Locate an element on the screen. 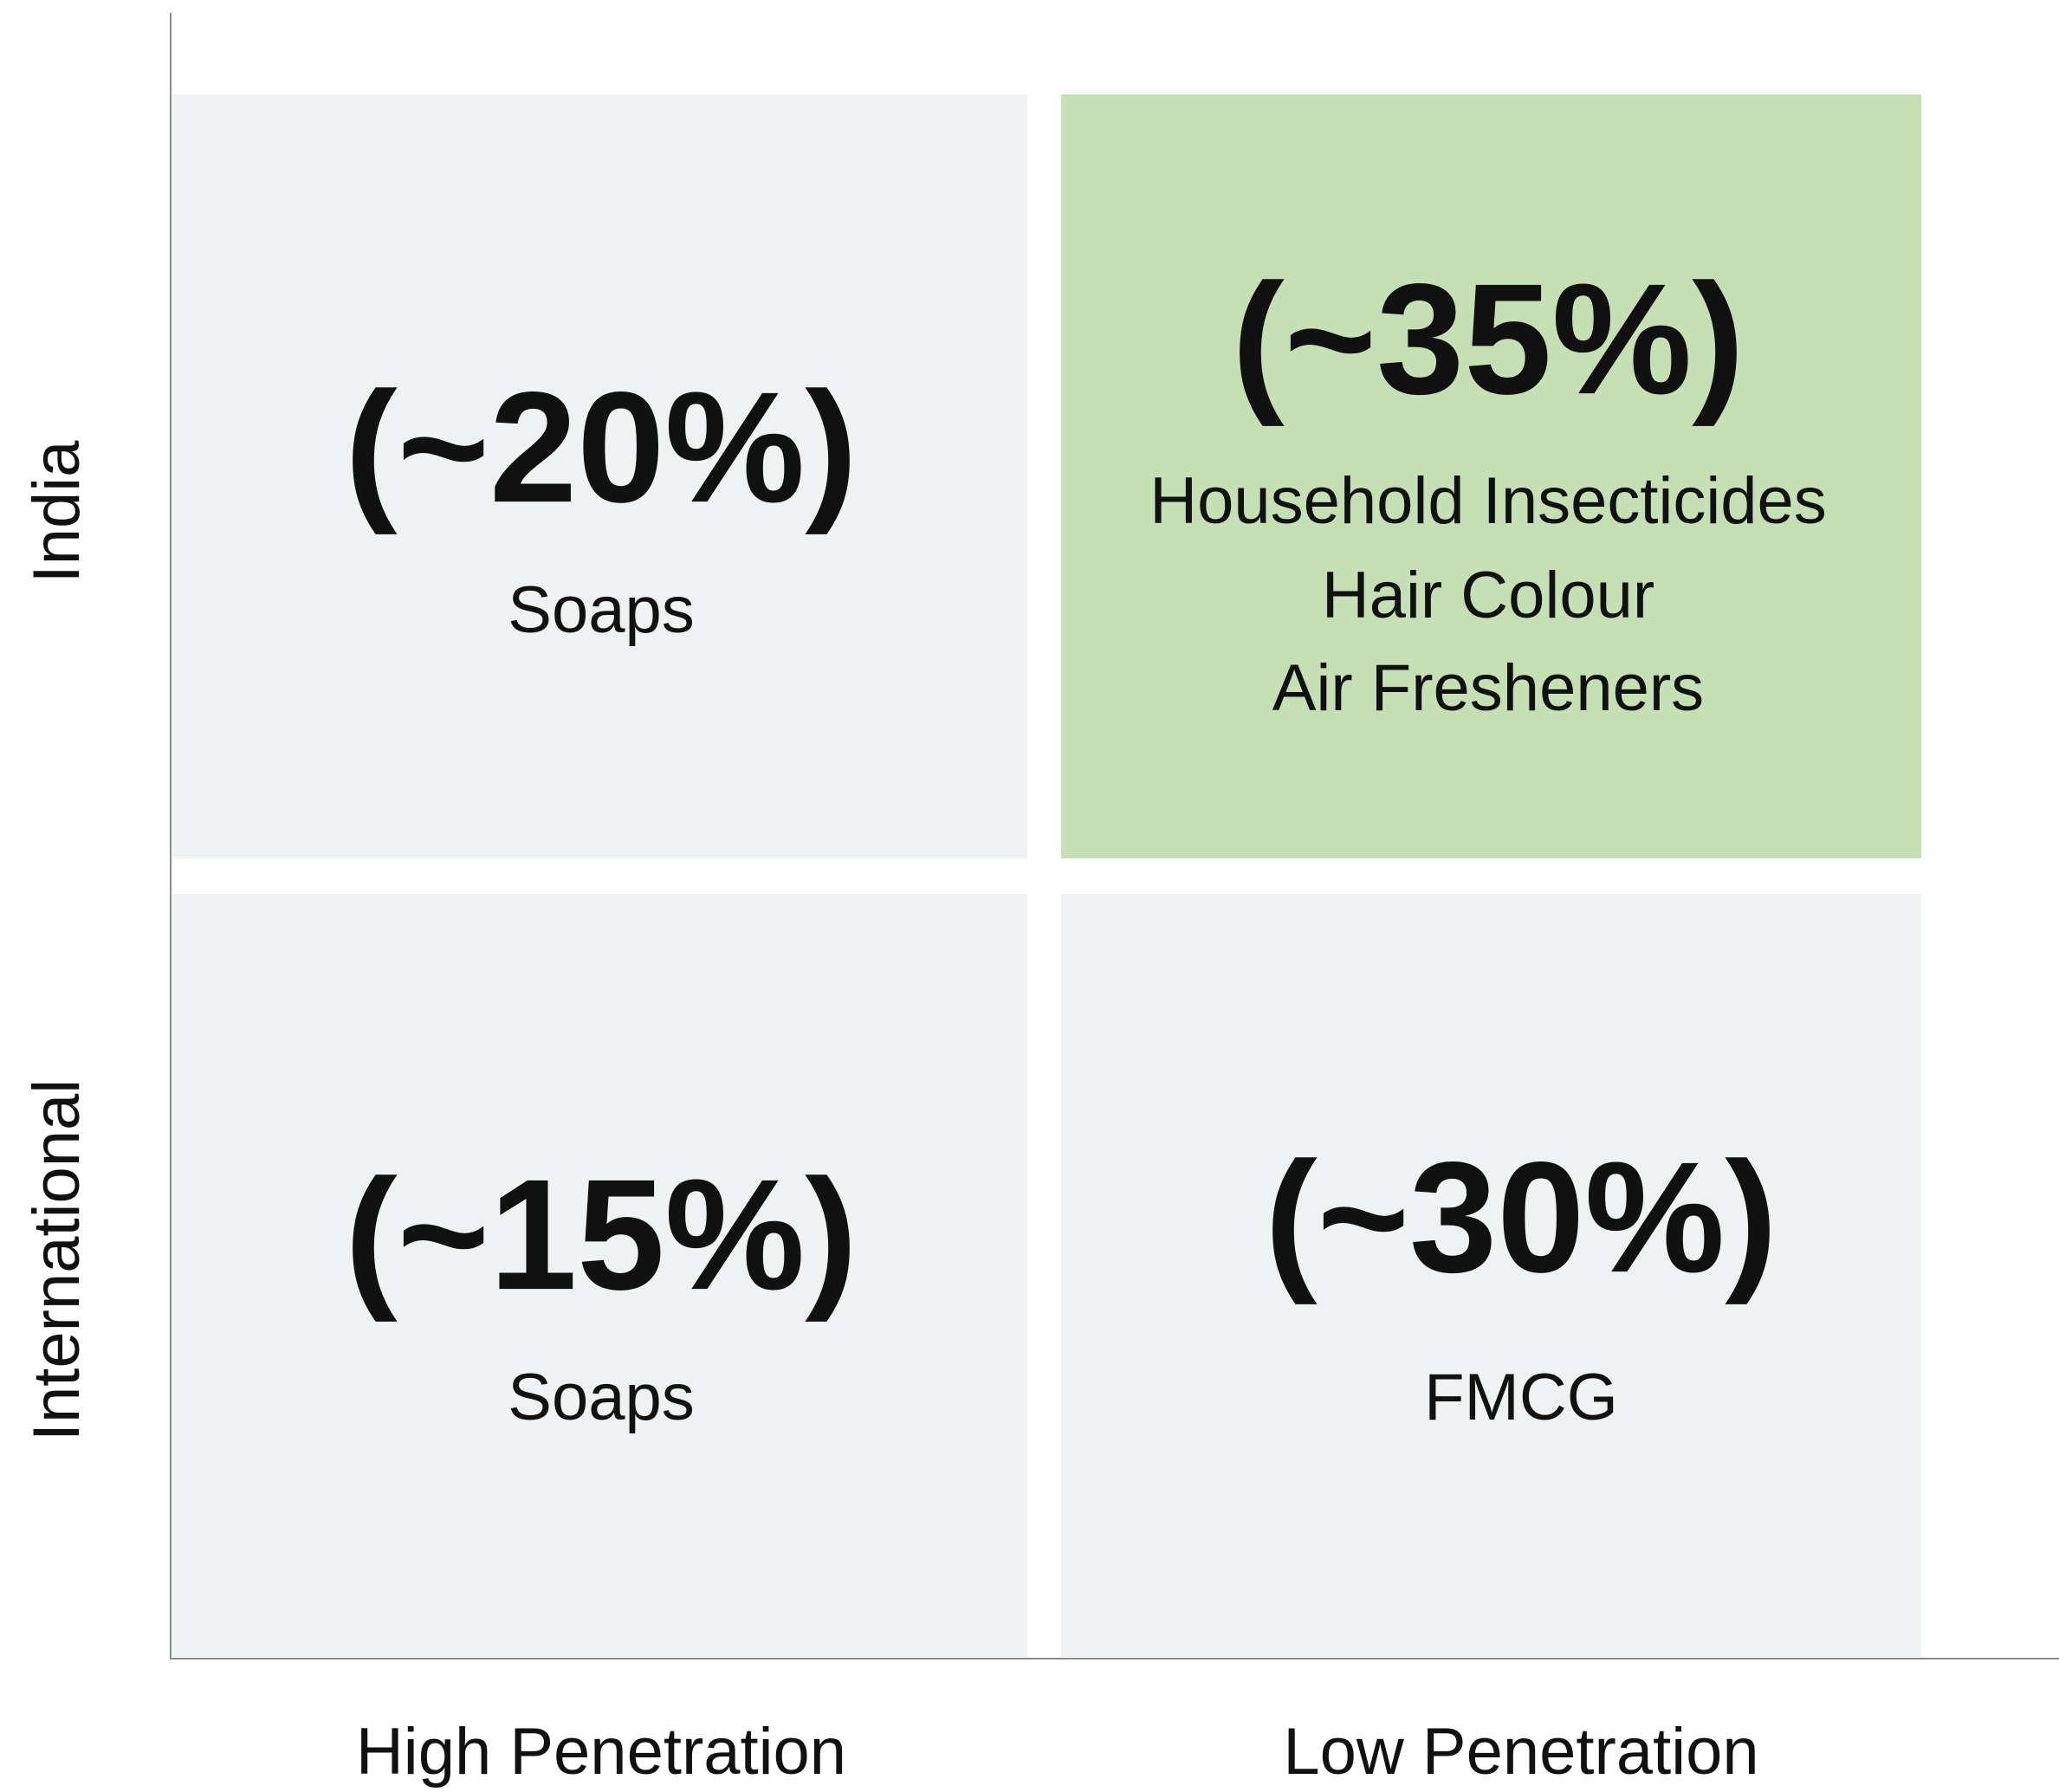 This screenshot has width=2059, height=1792. item: Hair Colour is located at coordinates (1488, 595).